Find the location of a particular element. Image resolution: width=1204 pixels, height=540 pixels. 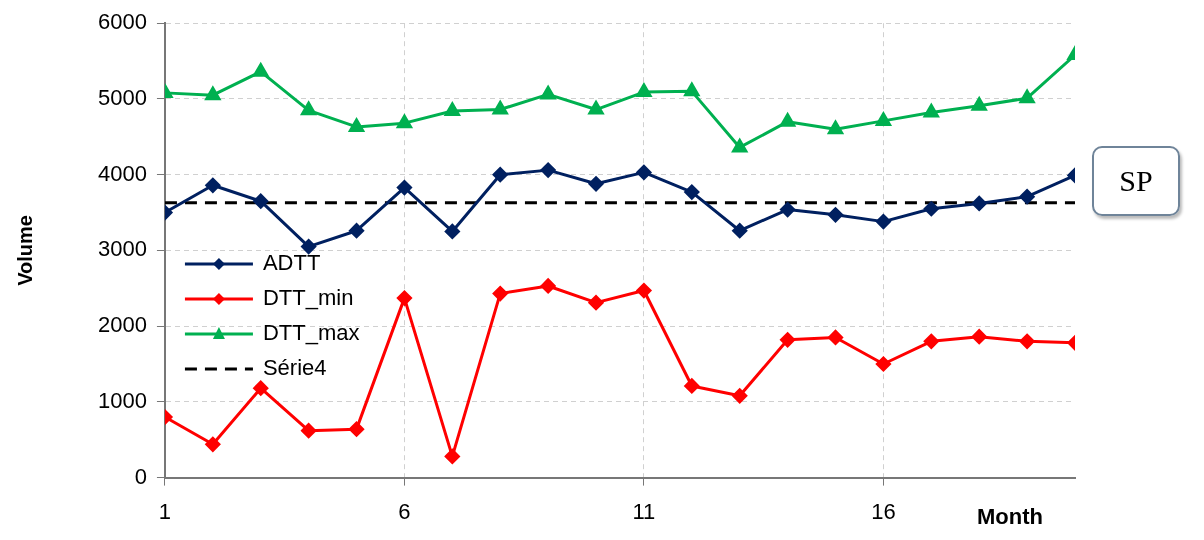

y-tick-label: 3000 is located at coordinates (122, 249).